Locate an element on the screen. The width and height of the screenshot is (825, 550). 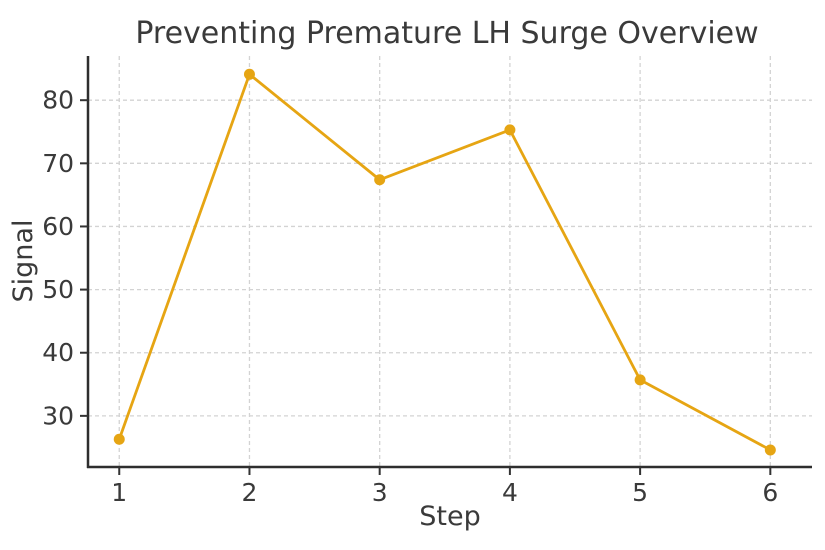
y-axis-label: Signal is located at coordinates (23, 261).